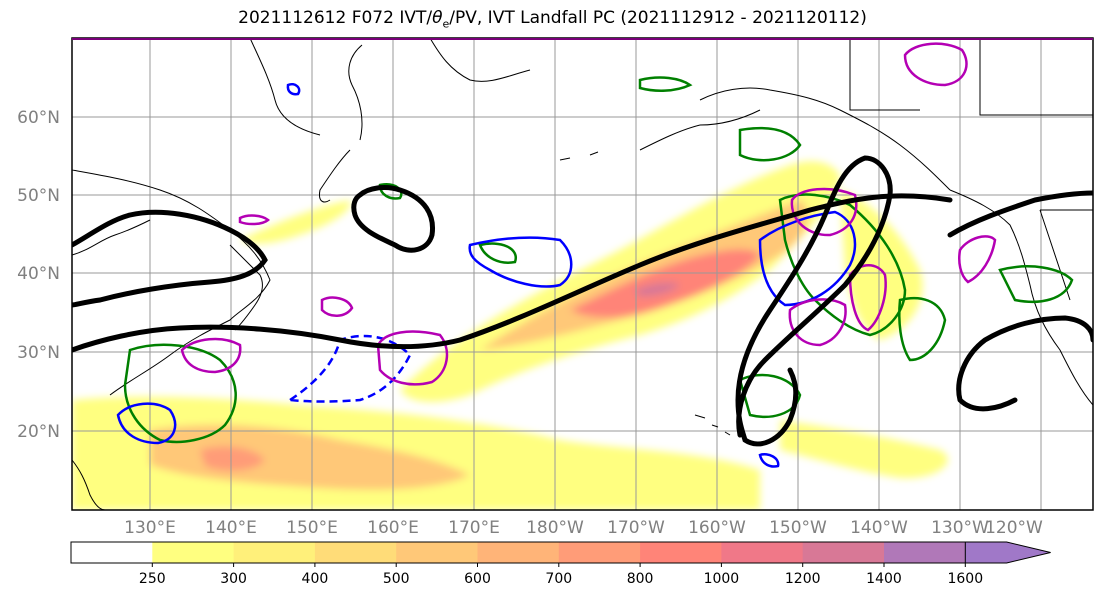  I want to click on coast-asia, so click(171, 282).